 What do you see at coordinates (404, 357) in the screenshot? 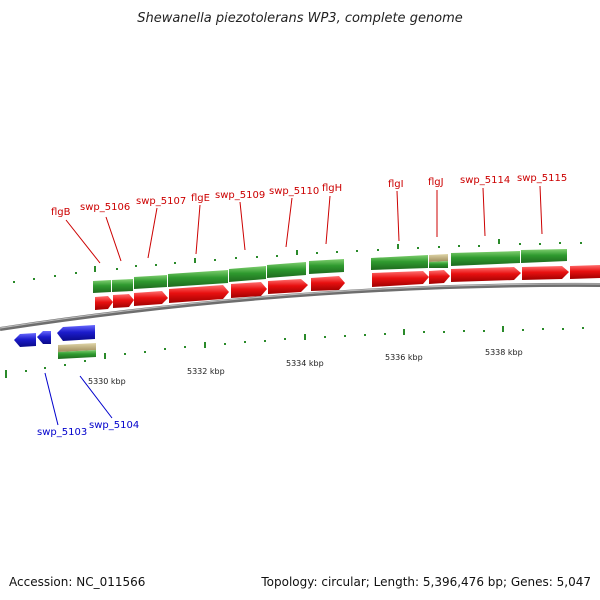
I see `kbp-label: 5336 kbp` at bounding box center [404, 357].